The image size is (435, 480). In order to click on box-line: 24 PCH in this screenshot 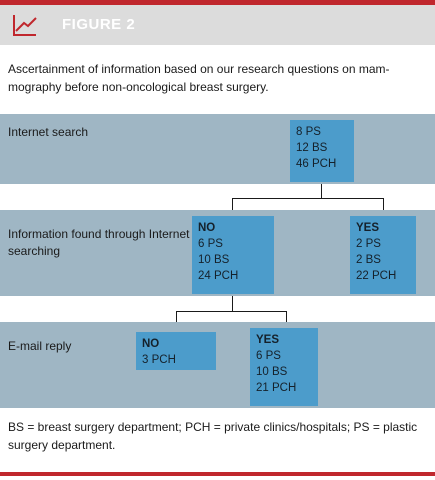, I will do `click(218, 276)`.